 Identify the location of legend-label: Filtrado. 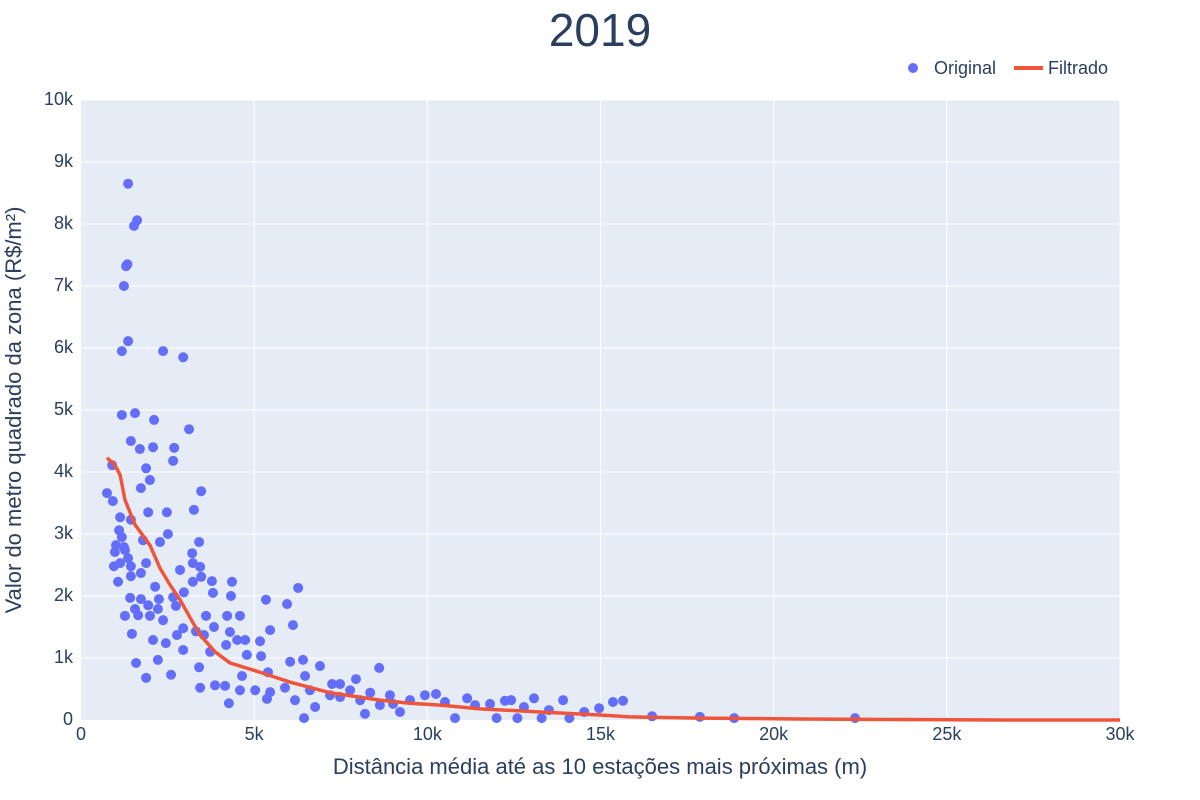
(1078, 68).